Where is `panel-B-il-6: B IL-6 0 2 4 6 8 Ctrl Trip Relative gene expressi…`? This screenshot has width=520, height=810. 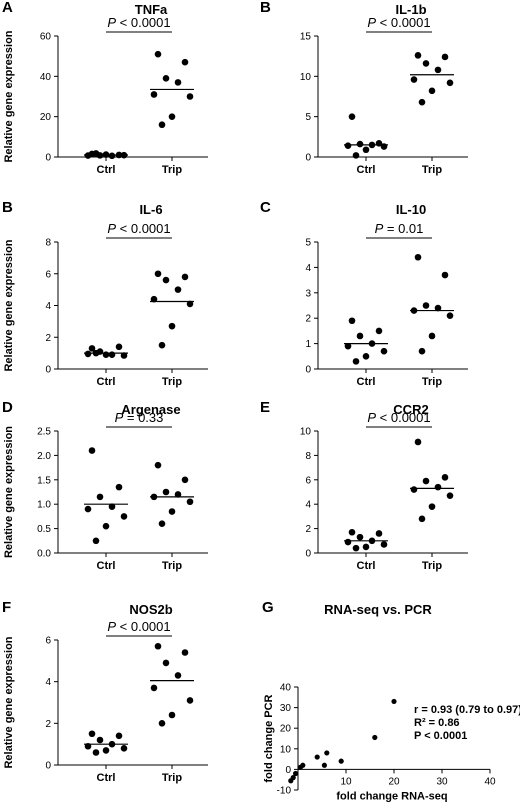
panel-B-il-6: B IL-6 0 2 4 6 8 Ctrl Trip Relative gene expressi… is located at coordinates (105, 293).